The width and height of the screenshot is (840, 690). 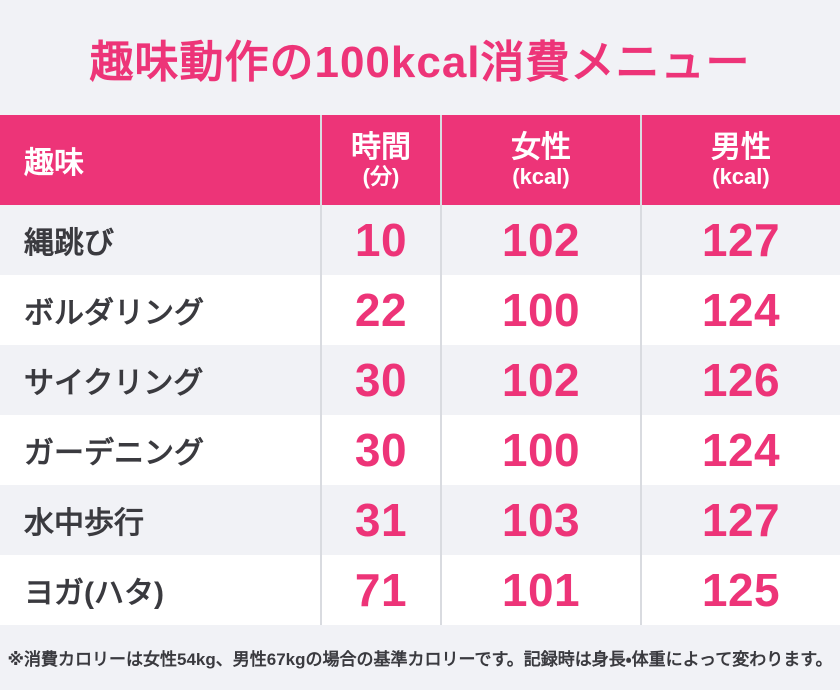 I want to click on column-header-activity: 趣味, so click(x=160, y=160).